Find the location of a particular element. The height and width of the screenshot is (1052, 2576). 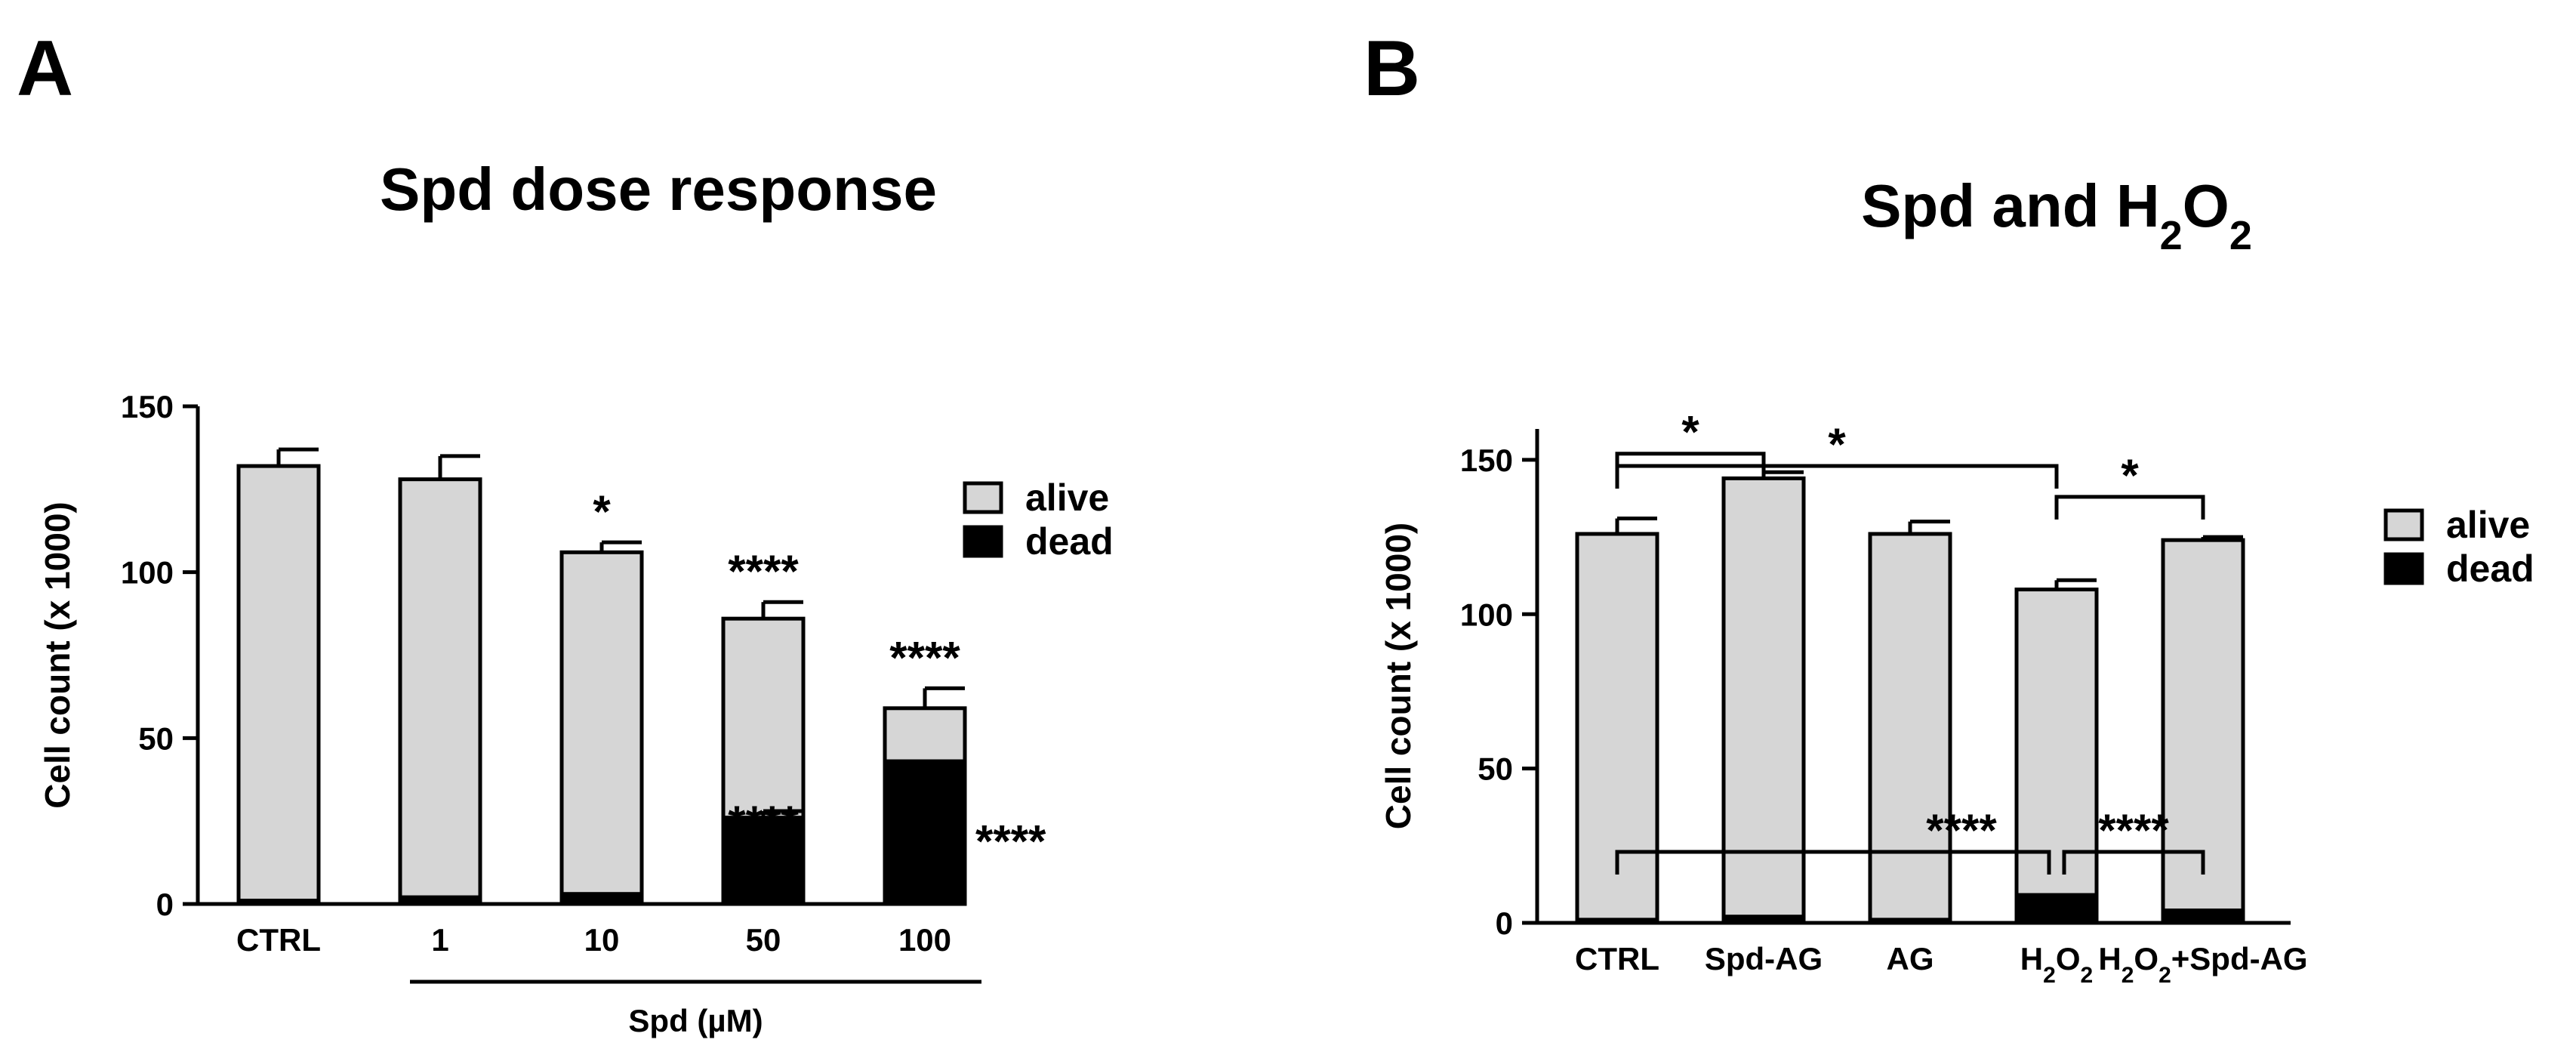

group-label: Spd (µM) is located at coordinates (695, 1020).